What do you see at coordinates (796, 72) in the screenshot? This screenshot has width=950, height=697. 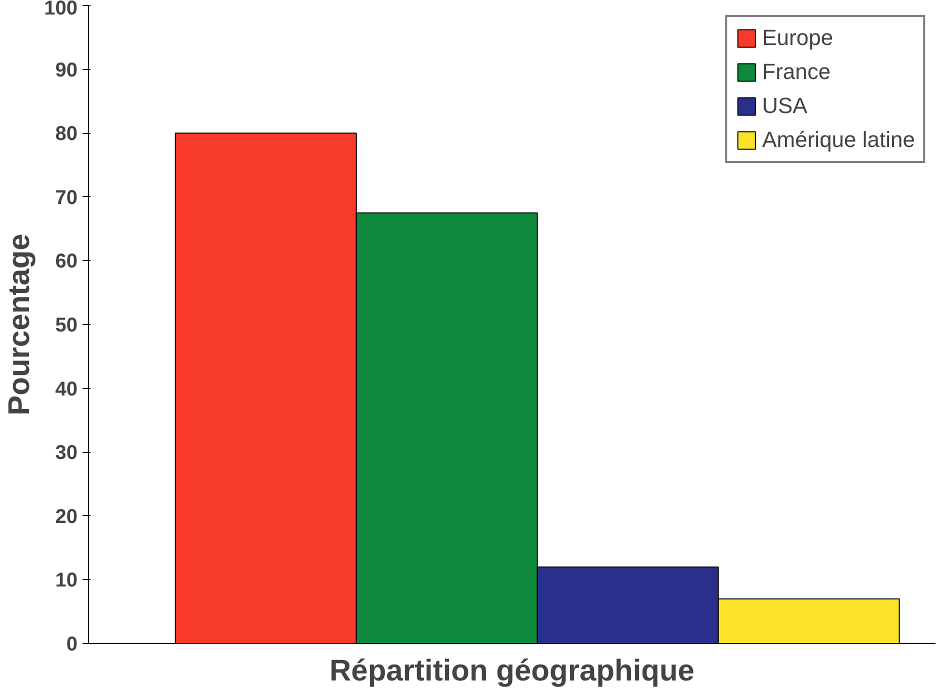 I see `legend-label: France` at bounding box center [796, 72].